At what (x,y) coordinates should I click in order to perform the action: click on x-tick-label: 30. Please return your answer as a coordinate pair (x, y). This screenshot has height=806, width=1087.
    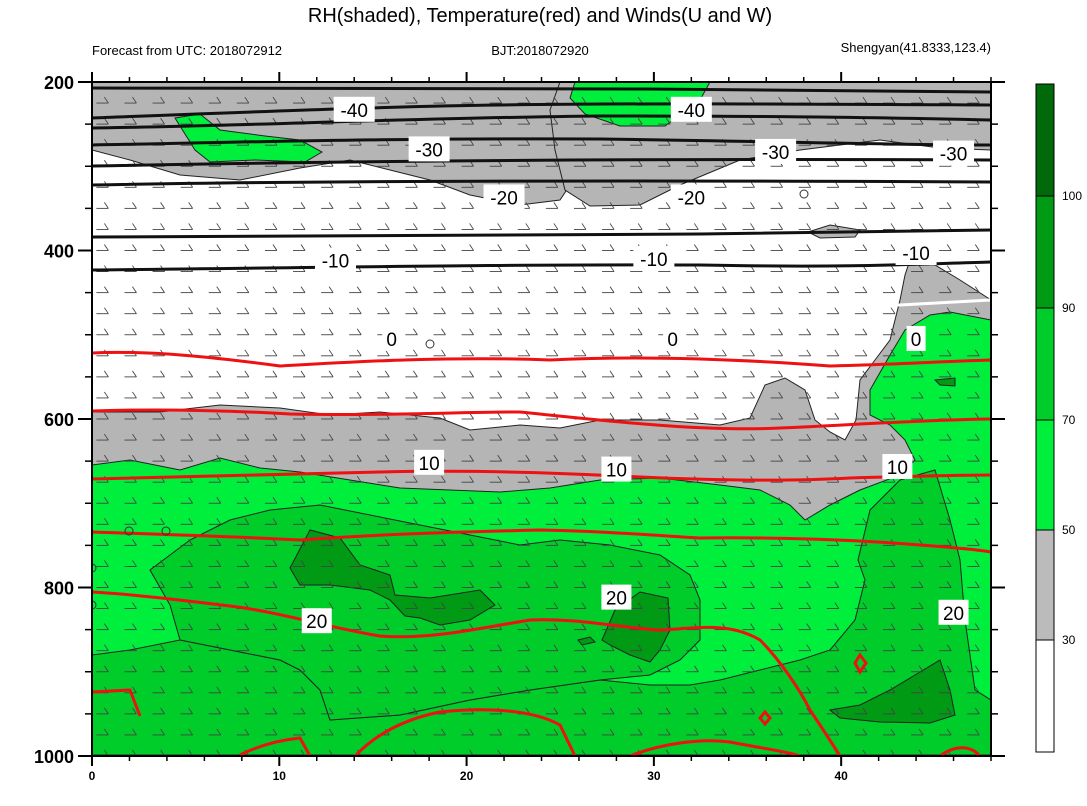
    Looking at the image, I should click on (654, 776).